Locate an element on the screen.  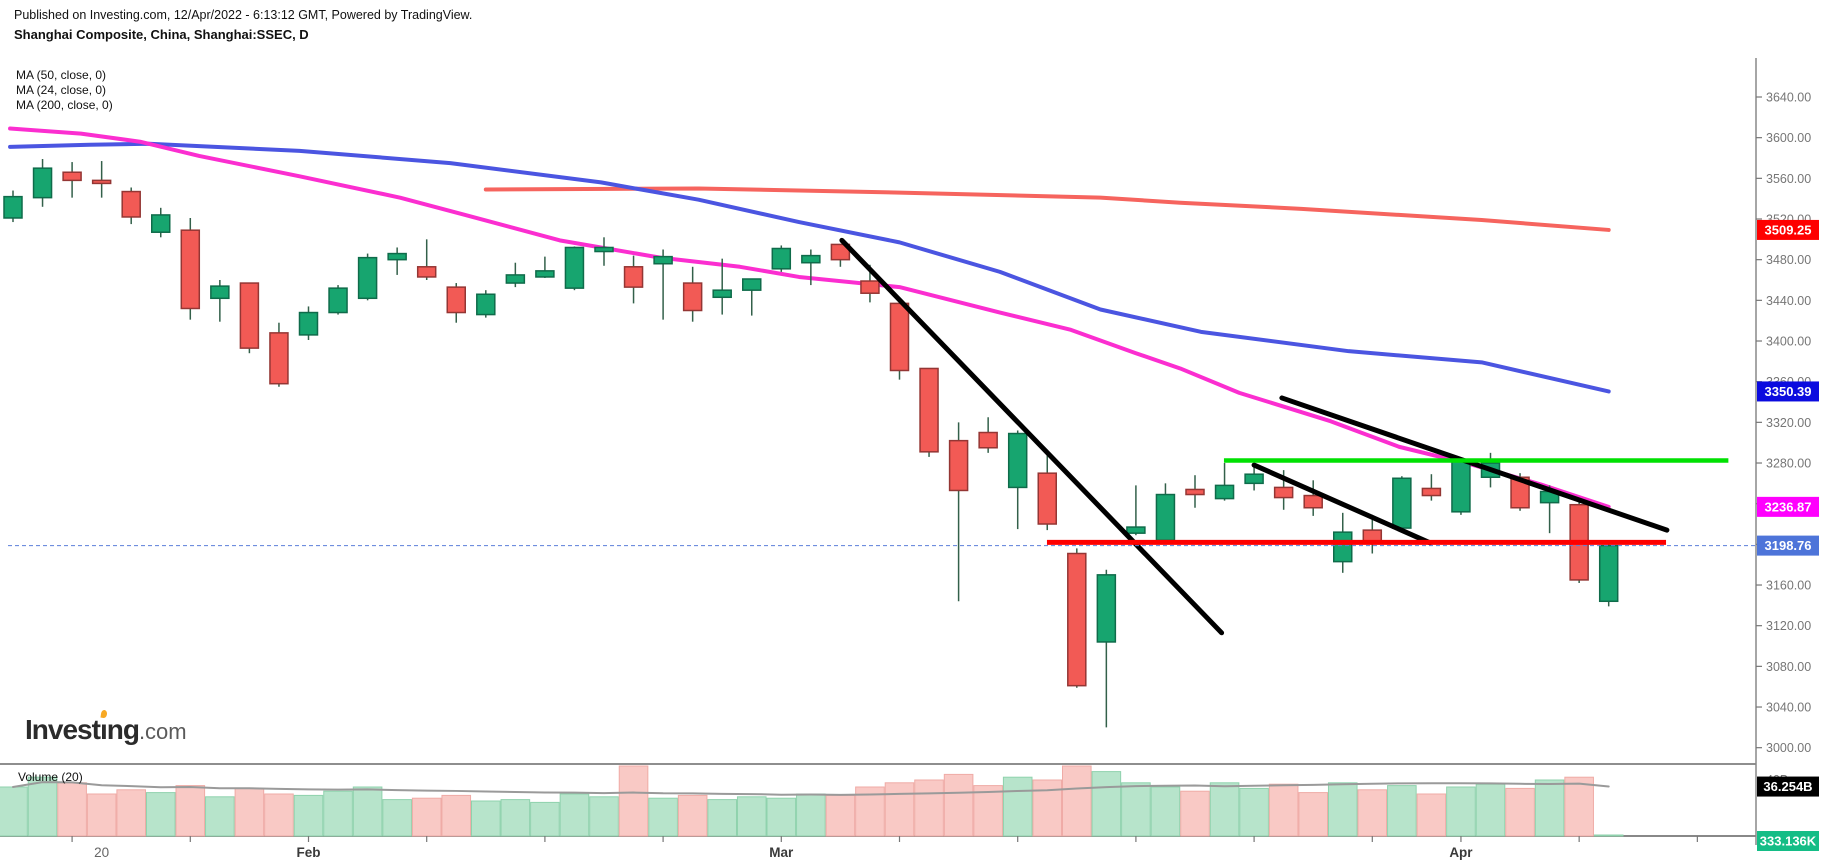
indicator-legend-ma24: MA (24, close, 0) is located at coordinates (61, 90).